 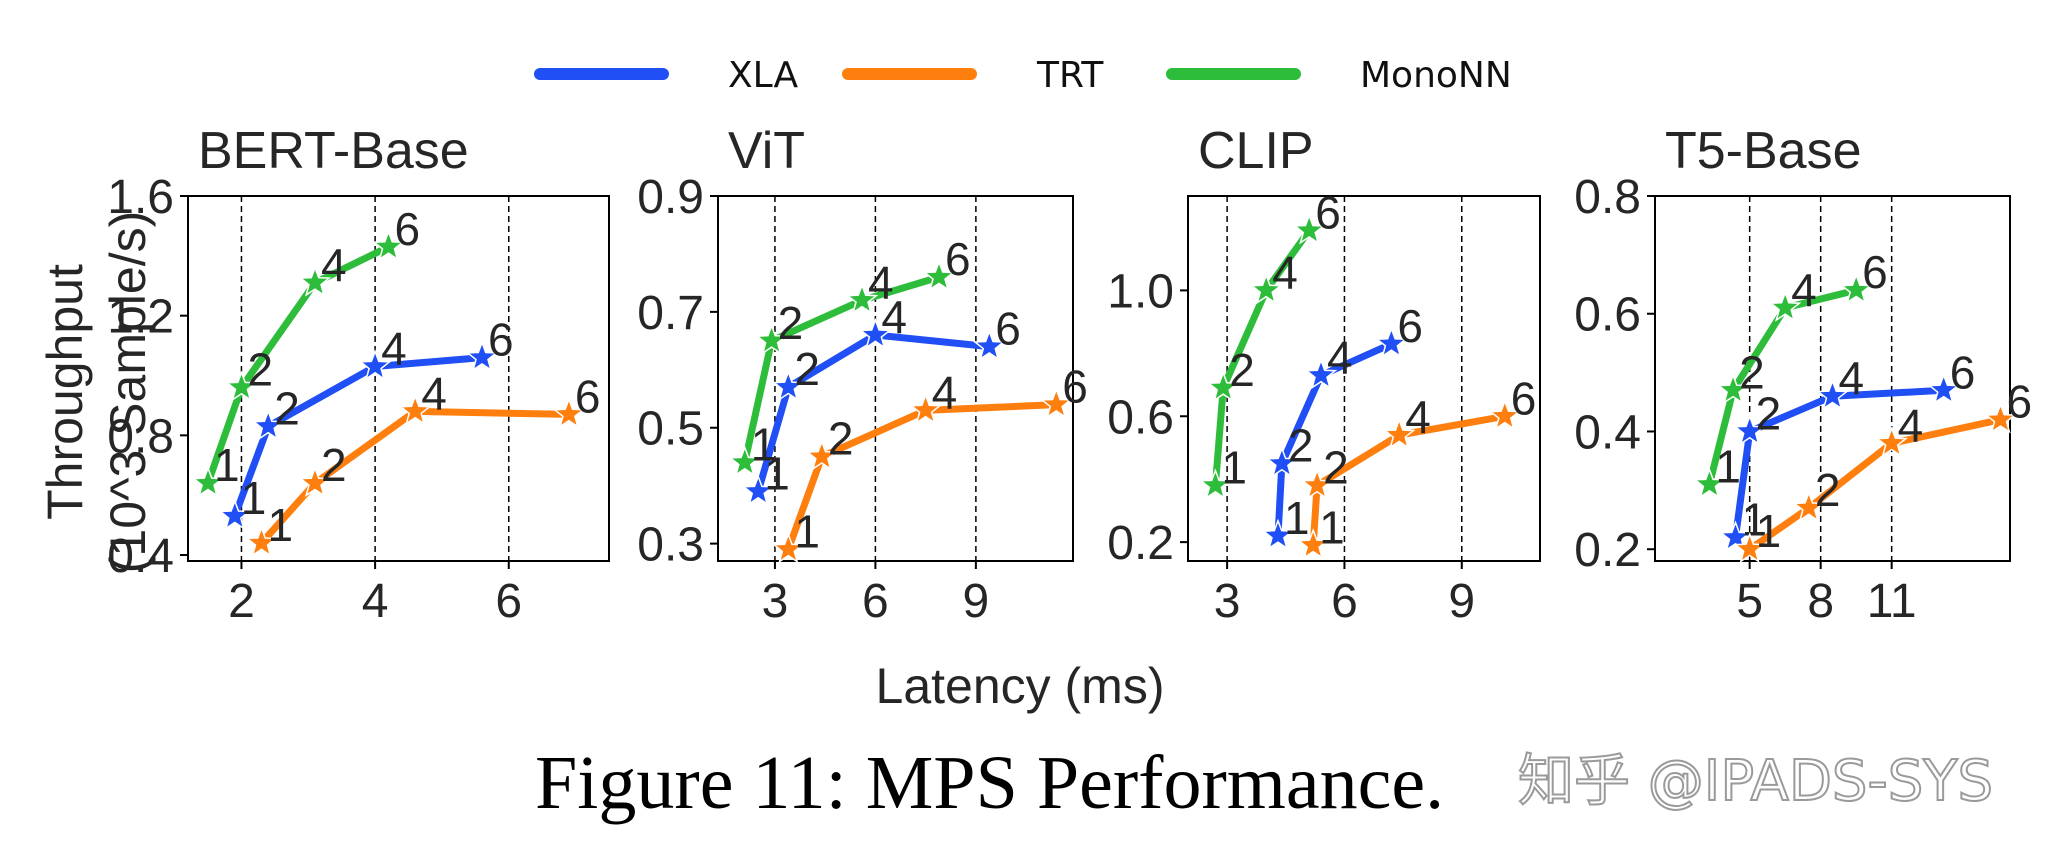 I want to click on x-tick-label: 9, so click(x=1461, y=601).